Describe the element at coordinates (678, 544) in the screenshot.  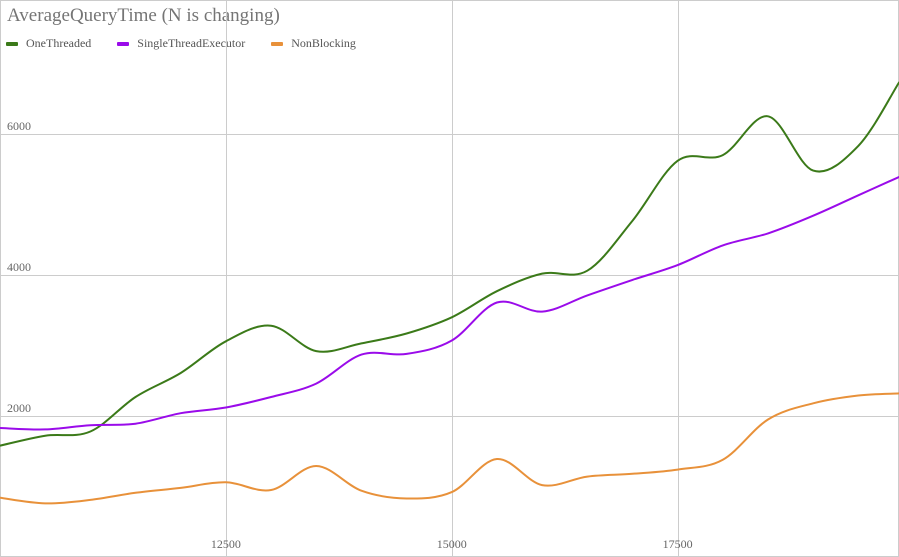
I see `x-tick-label: 17500` at that location.